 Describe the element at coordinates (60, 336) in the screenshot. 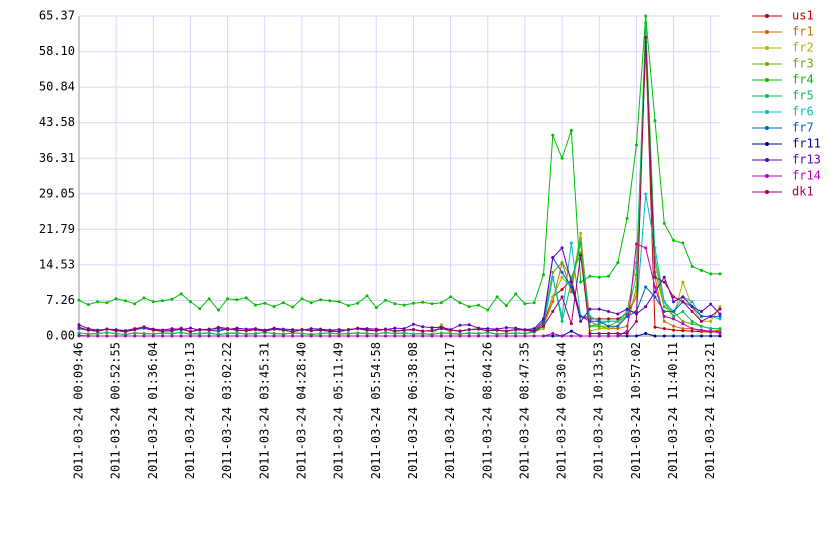

I see `y-tick-label: 0.00` at that location.